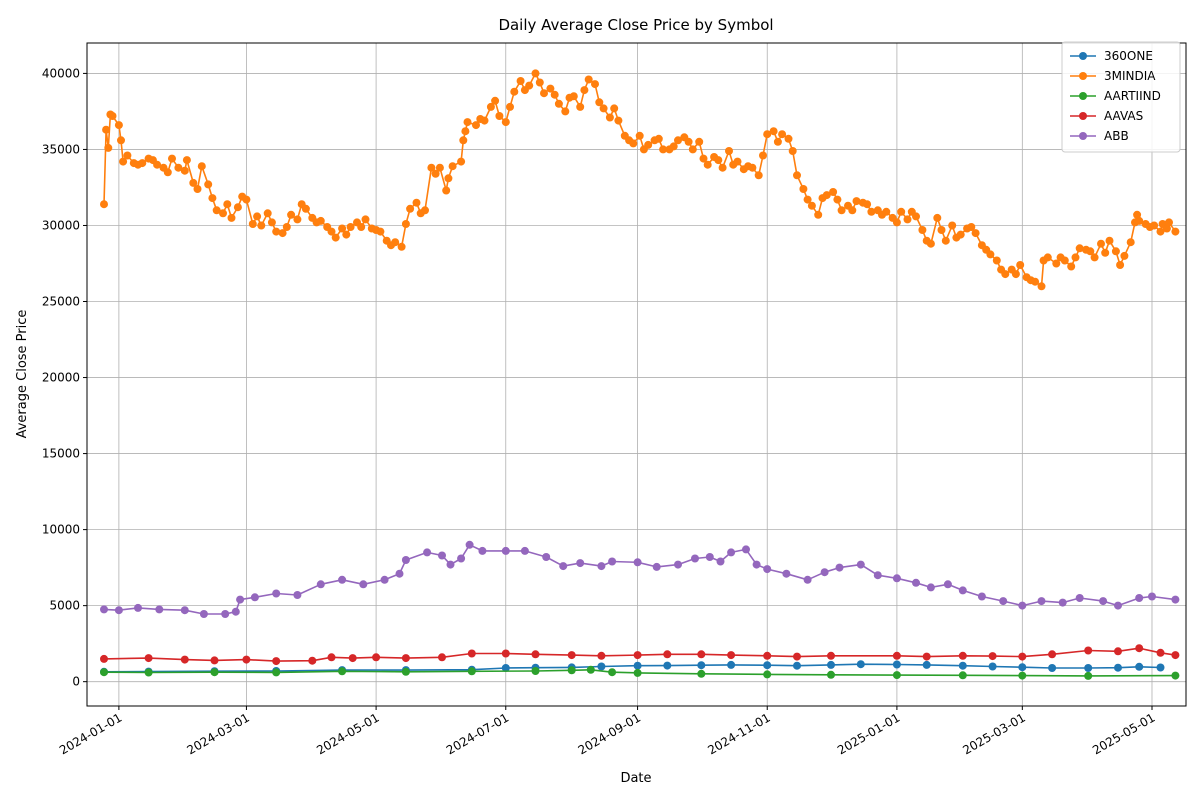 The height and width of the screenshot is (800, 1200). What do you see at coordinates (76, 682) in the screenshot?
I see `y-tick-label: 0` at bounding box center [76, 682].